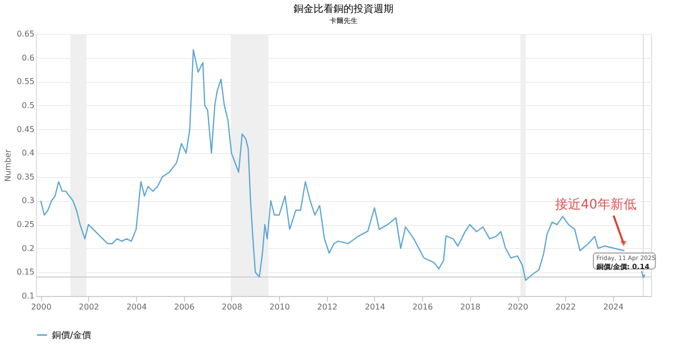 This screenshot has width=680, height=346. Describe the element at coordinates (25, 177) in the screenshot. I see `y-tick-label: 0.35` at that location.